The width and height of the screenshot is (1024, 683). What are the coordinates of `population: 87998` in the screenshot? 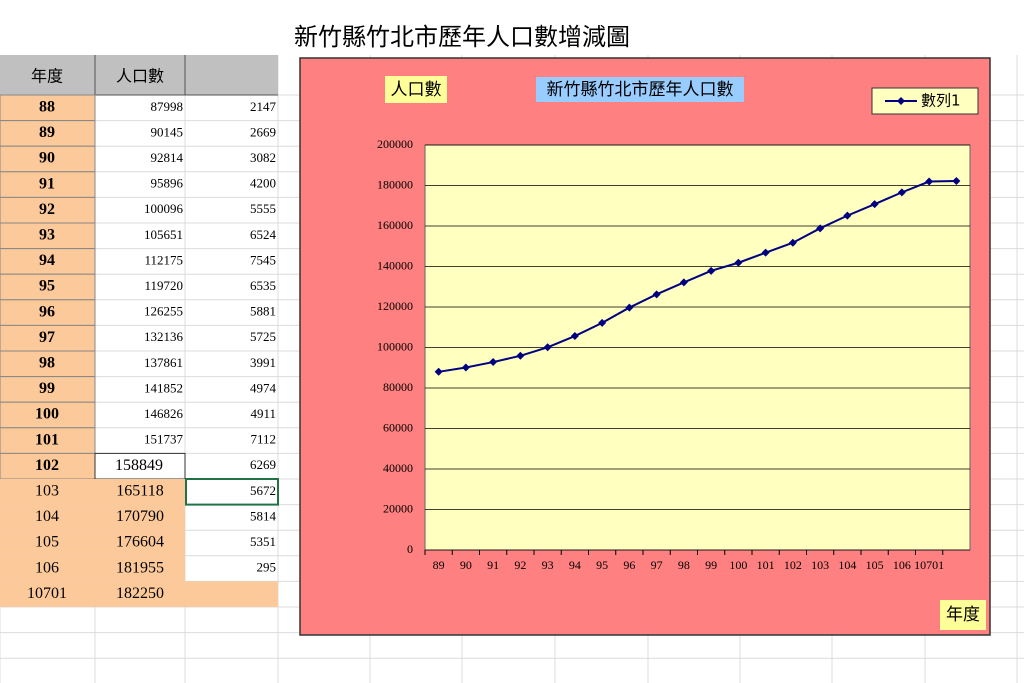 It's located at (167, 106).